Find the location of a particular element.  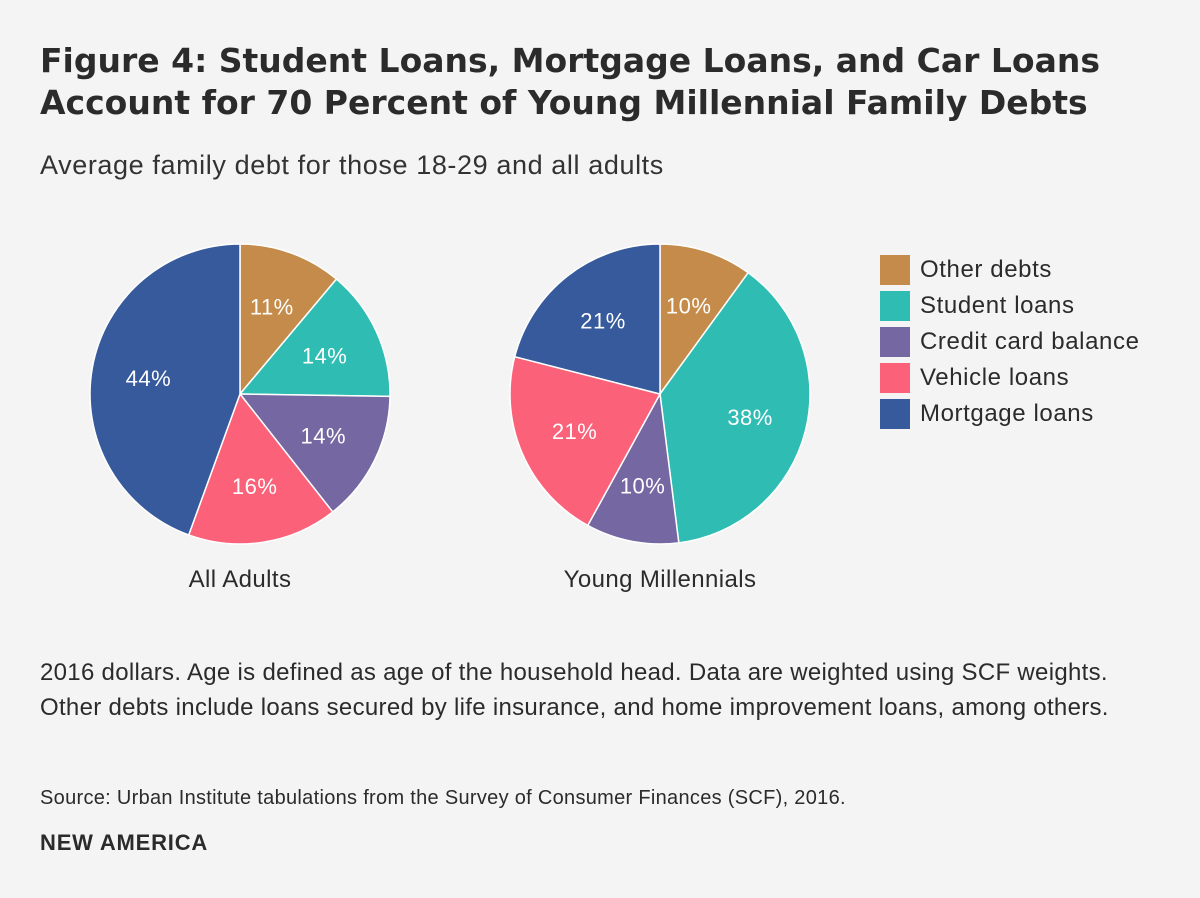

legend-item-vehicle-loans: Vehicle loans is located at coordinates (1010, 378).